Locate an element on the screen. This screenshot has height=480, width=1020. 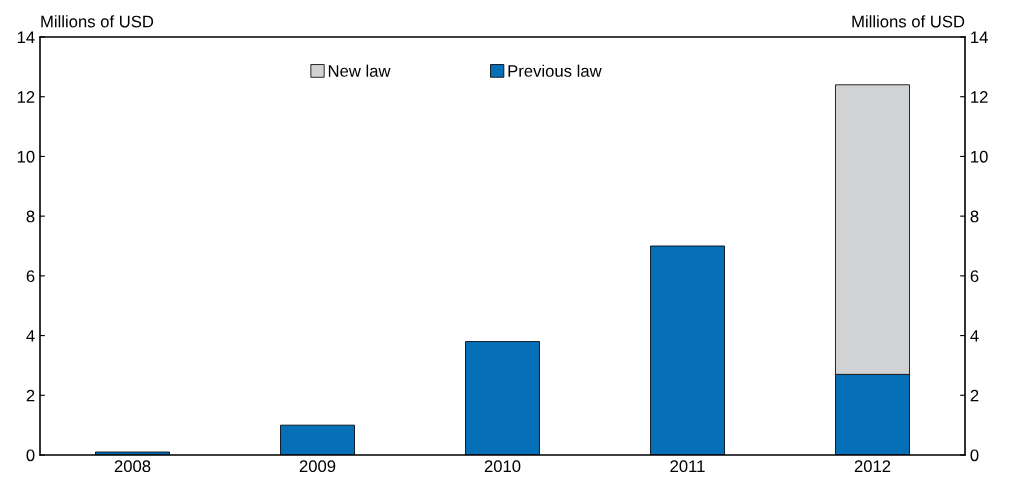
x-tick-label: 2009 is located at coordinates (317, 466).